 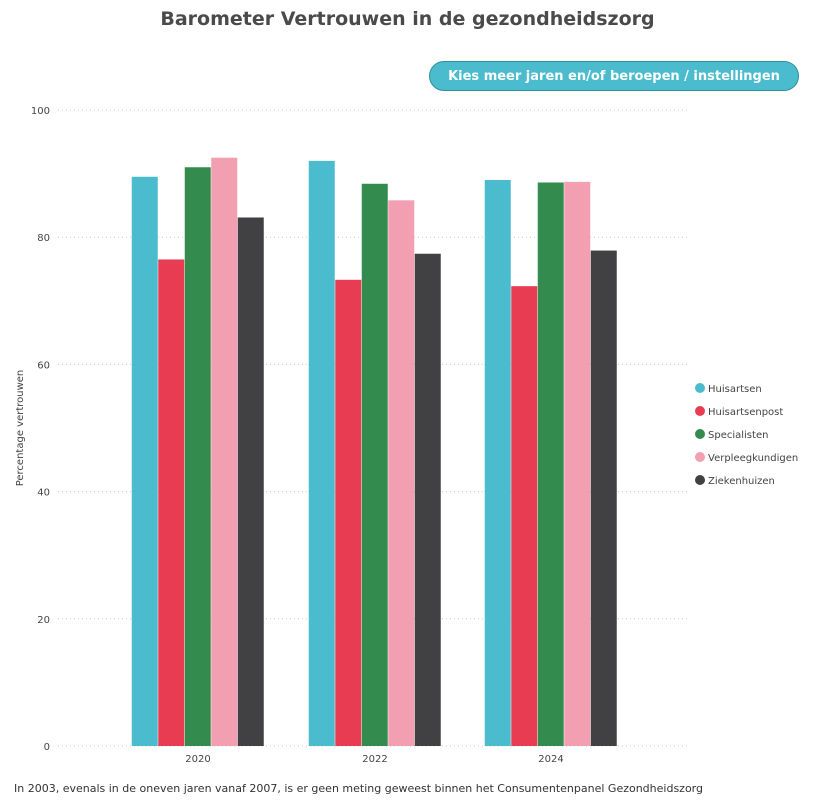 I want to click on x-tick-label: 2022, so click(x=374, y=759).